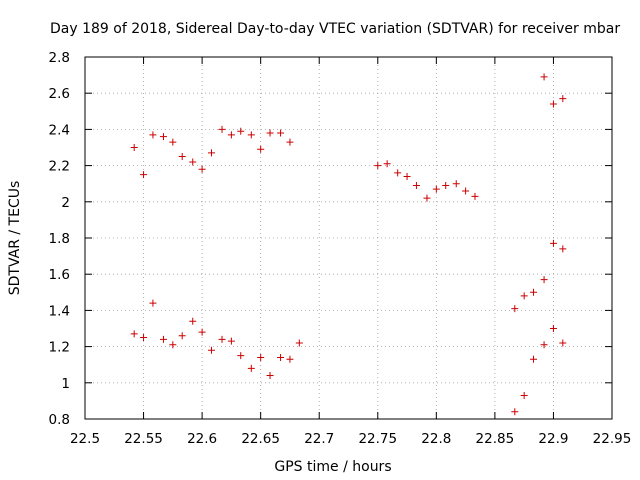  Describe the element at coordinates (426, 181) in the screenshot. I see `series-middle-arc` at that location.